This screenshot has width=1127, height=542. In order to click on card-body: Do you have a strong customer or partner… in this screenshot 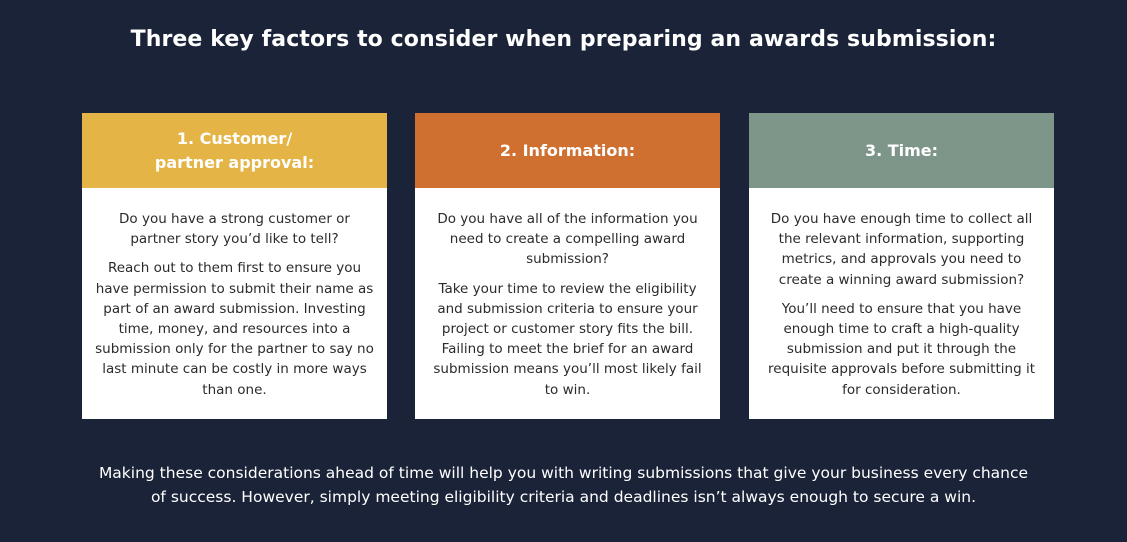, I will do `click(234, 294)`.